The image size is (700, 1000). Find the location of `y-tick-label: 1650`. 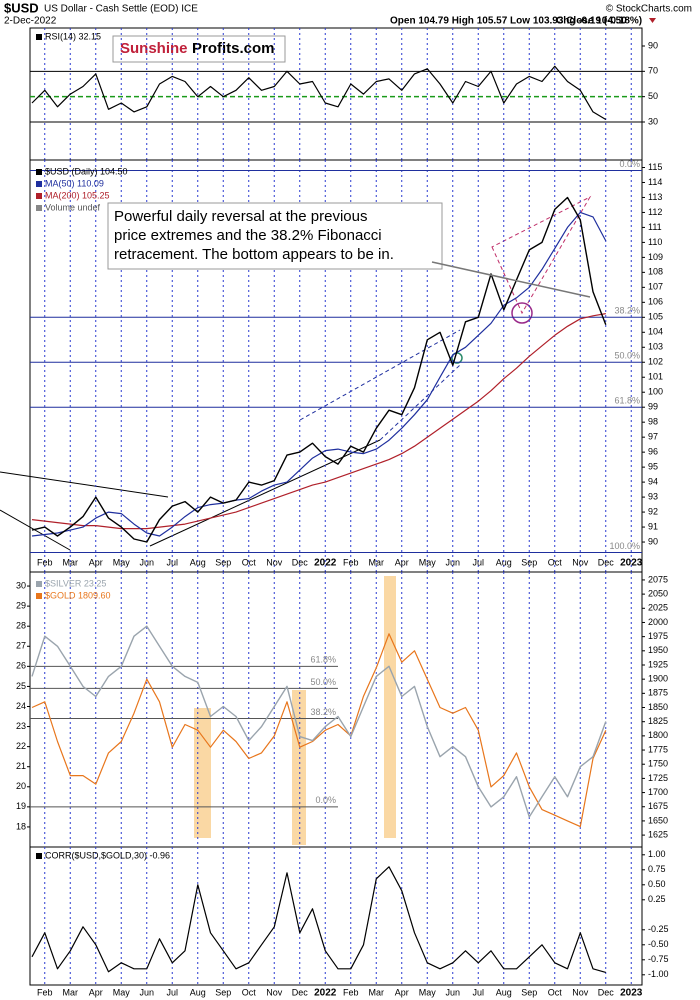

y-tick-label: 1650 is located at coordinates (658, 820).